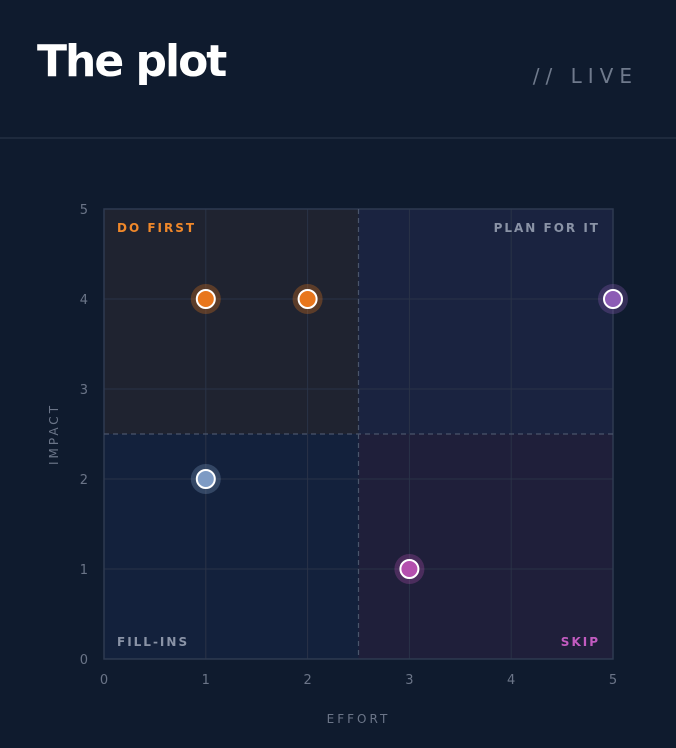 The width and height of the screenshot is (676, 748). Describe the element at coordinates (54, 434) in the screenshot. I see `y-axis-title: IMPACT` at that location.